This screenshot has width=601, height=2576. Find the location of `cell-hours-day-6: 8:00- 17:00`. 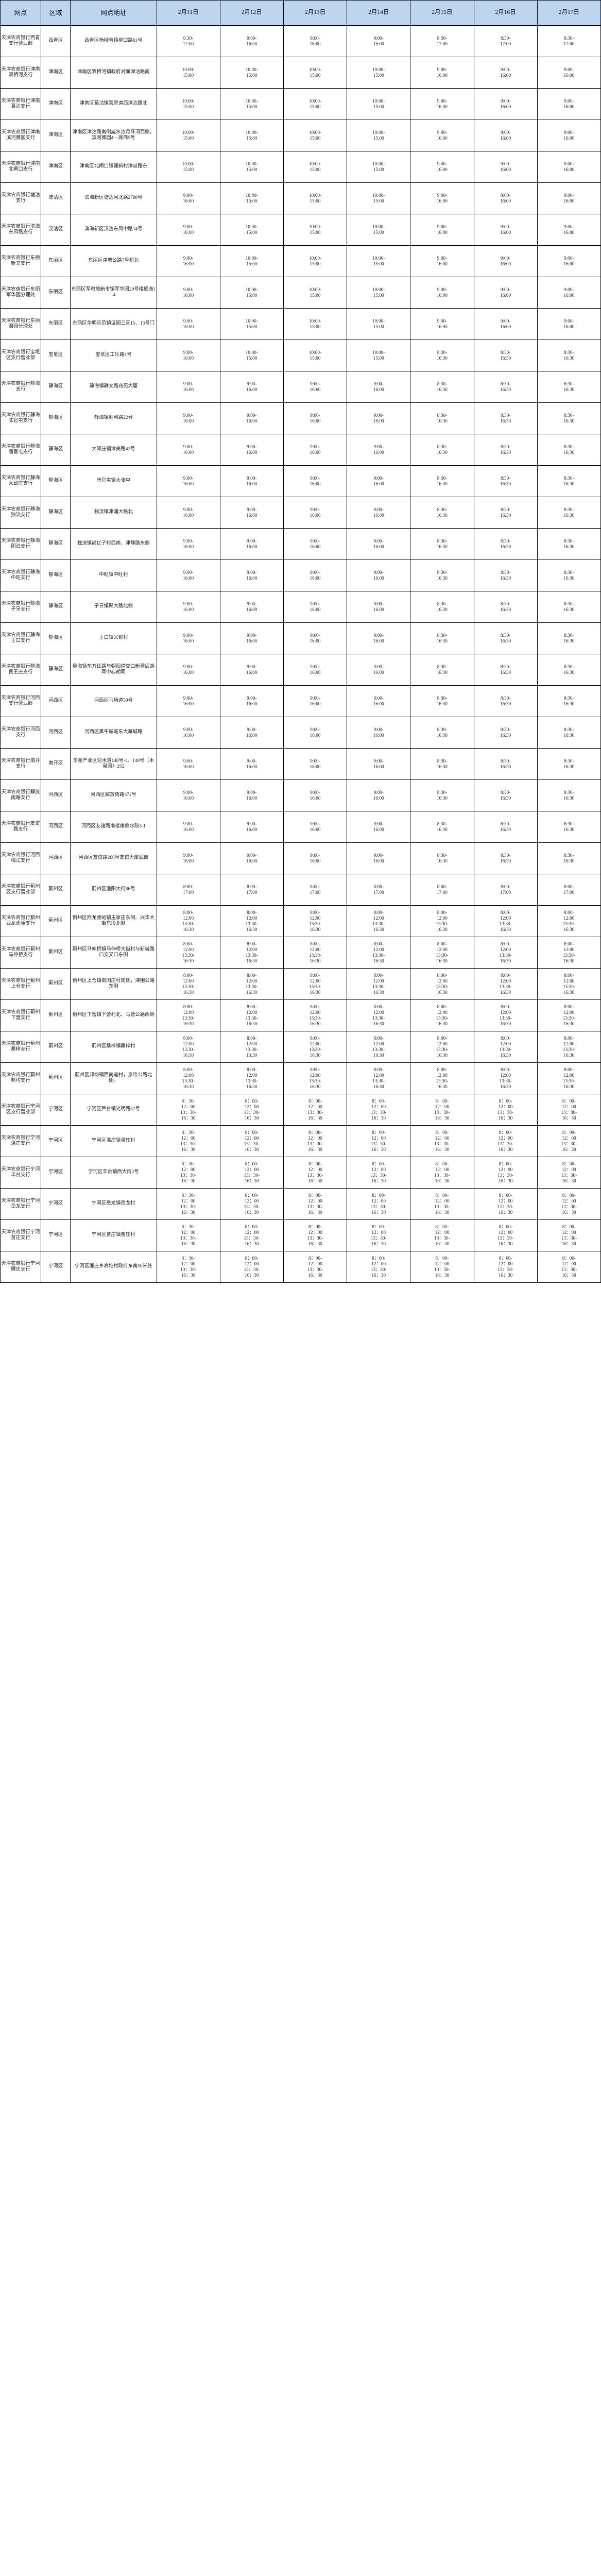

cell-hours-day-6: 8:00- 17:00 is located at coordinates (506, 890).